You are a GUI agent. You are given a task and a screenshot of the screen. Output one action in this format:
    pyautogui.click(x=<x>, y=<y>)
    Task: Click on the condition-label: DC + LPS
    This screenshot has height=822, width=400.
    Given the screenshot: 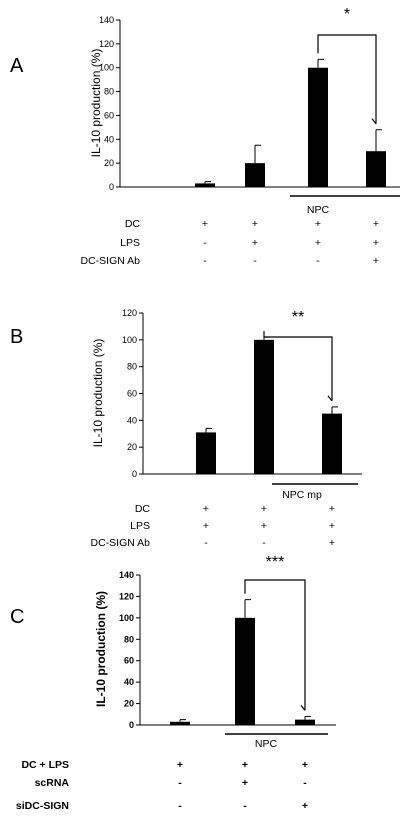 What is the action you would take?
    pyautogui.click(x=45, y=765)
    